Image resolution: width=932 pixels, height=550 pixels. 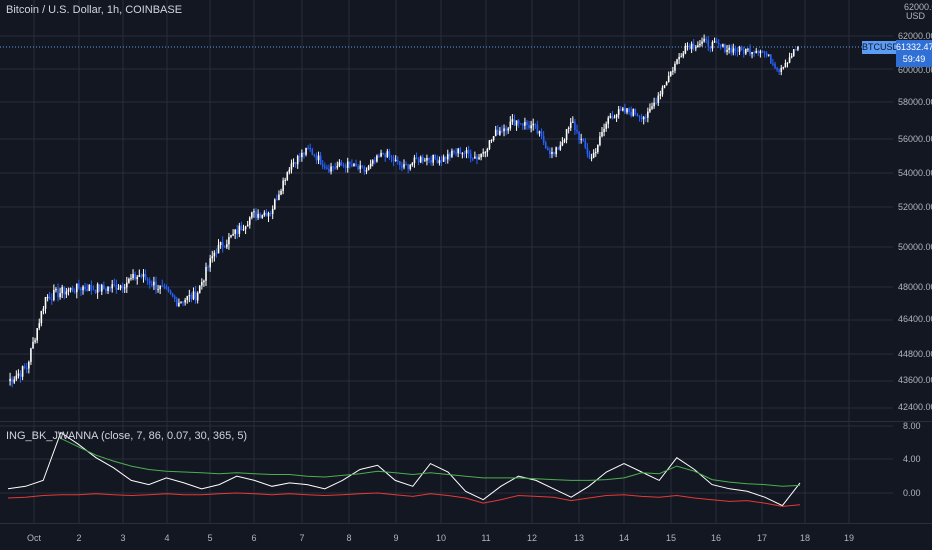 I want to click on price-axis-tick: 42400.00, so click(x=915, y=407).